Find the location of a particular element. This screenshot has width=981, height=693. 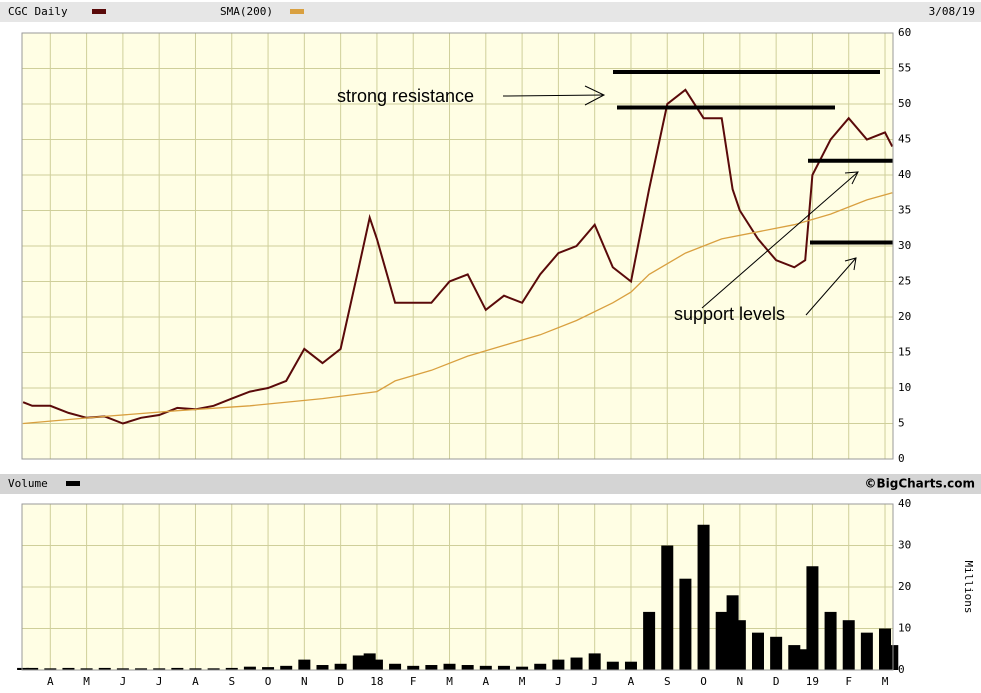

y-tick-label: 20 is located at coordinates (904, 316).